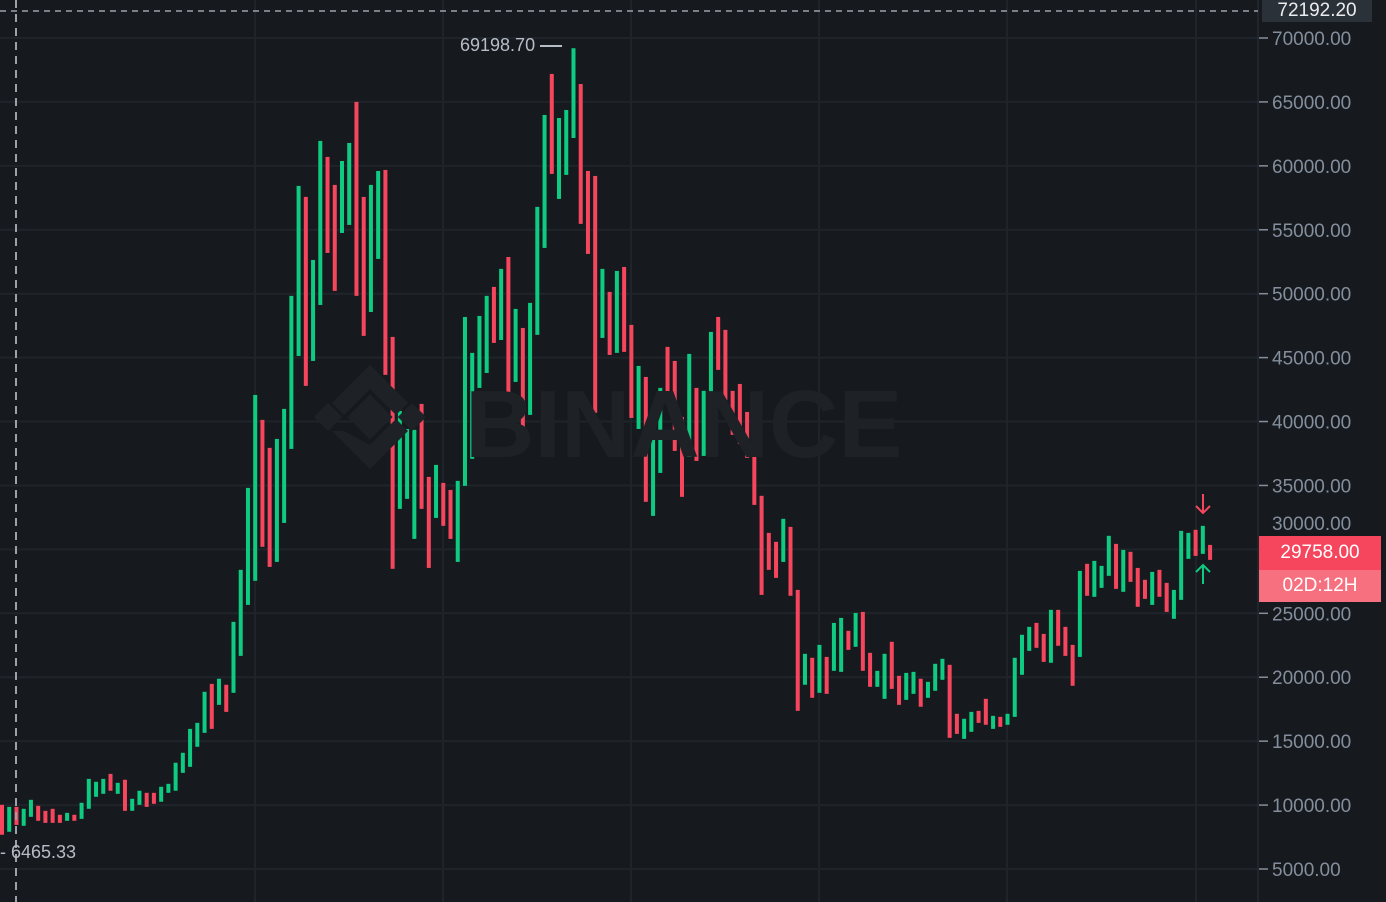 The image size is (1386, 902). I want to click on axis-tick-label: 5000.00, so click(1306, 870).